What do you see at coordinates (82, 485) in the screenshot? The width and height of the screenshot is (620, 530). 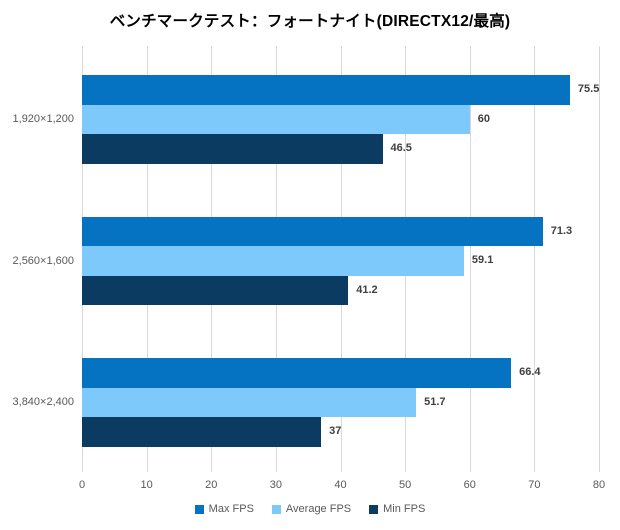 I see `x-tick-label: 0` at bounding box center [82, 485].